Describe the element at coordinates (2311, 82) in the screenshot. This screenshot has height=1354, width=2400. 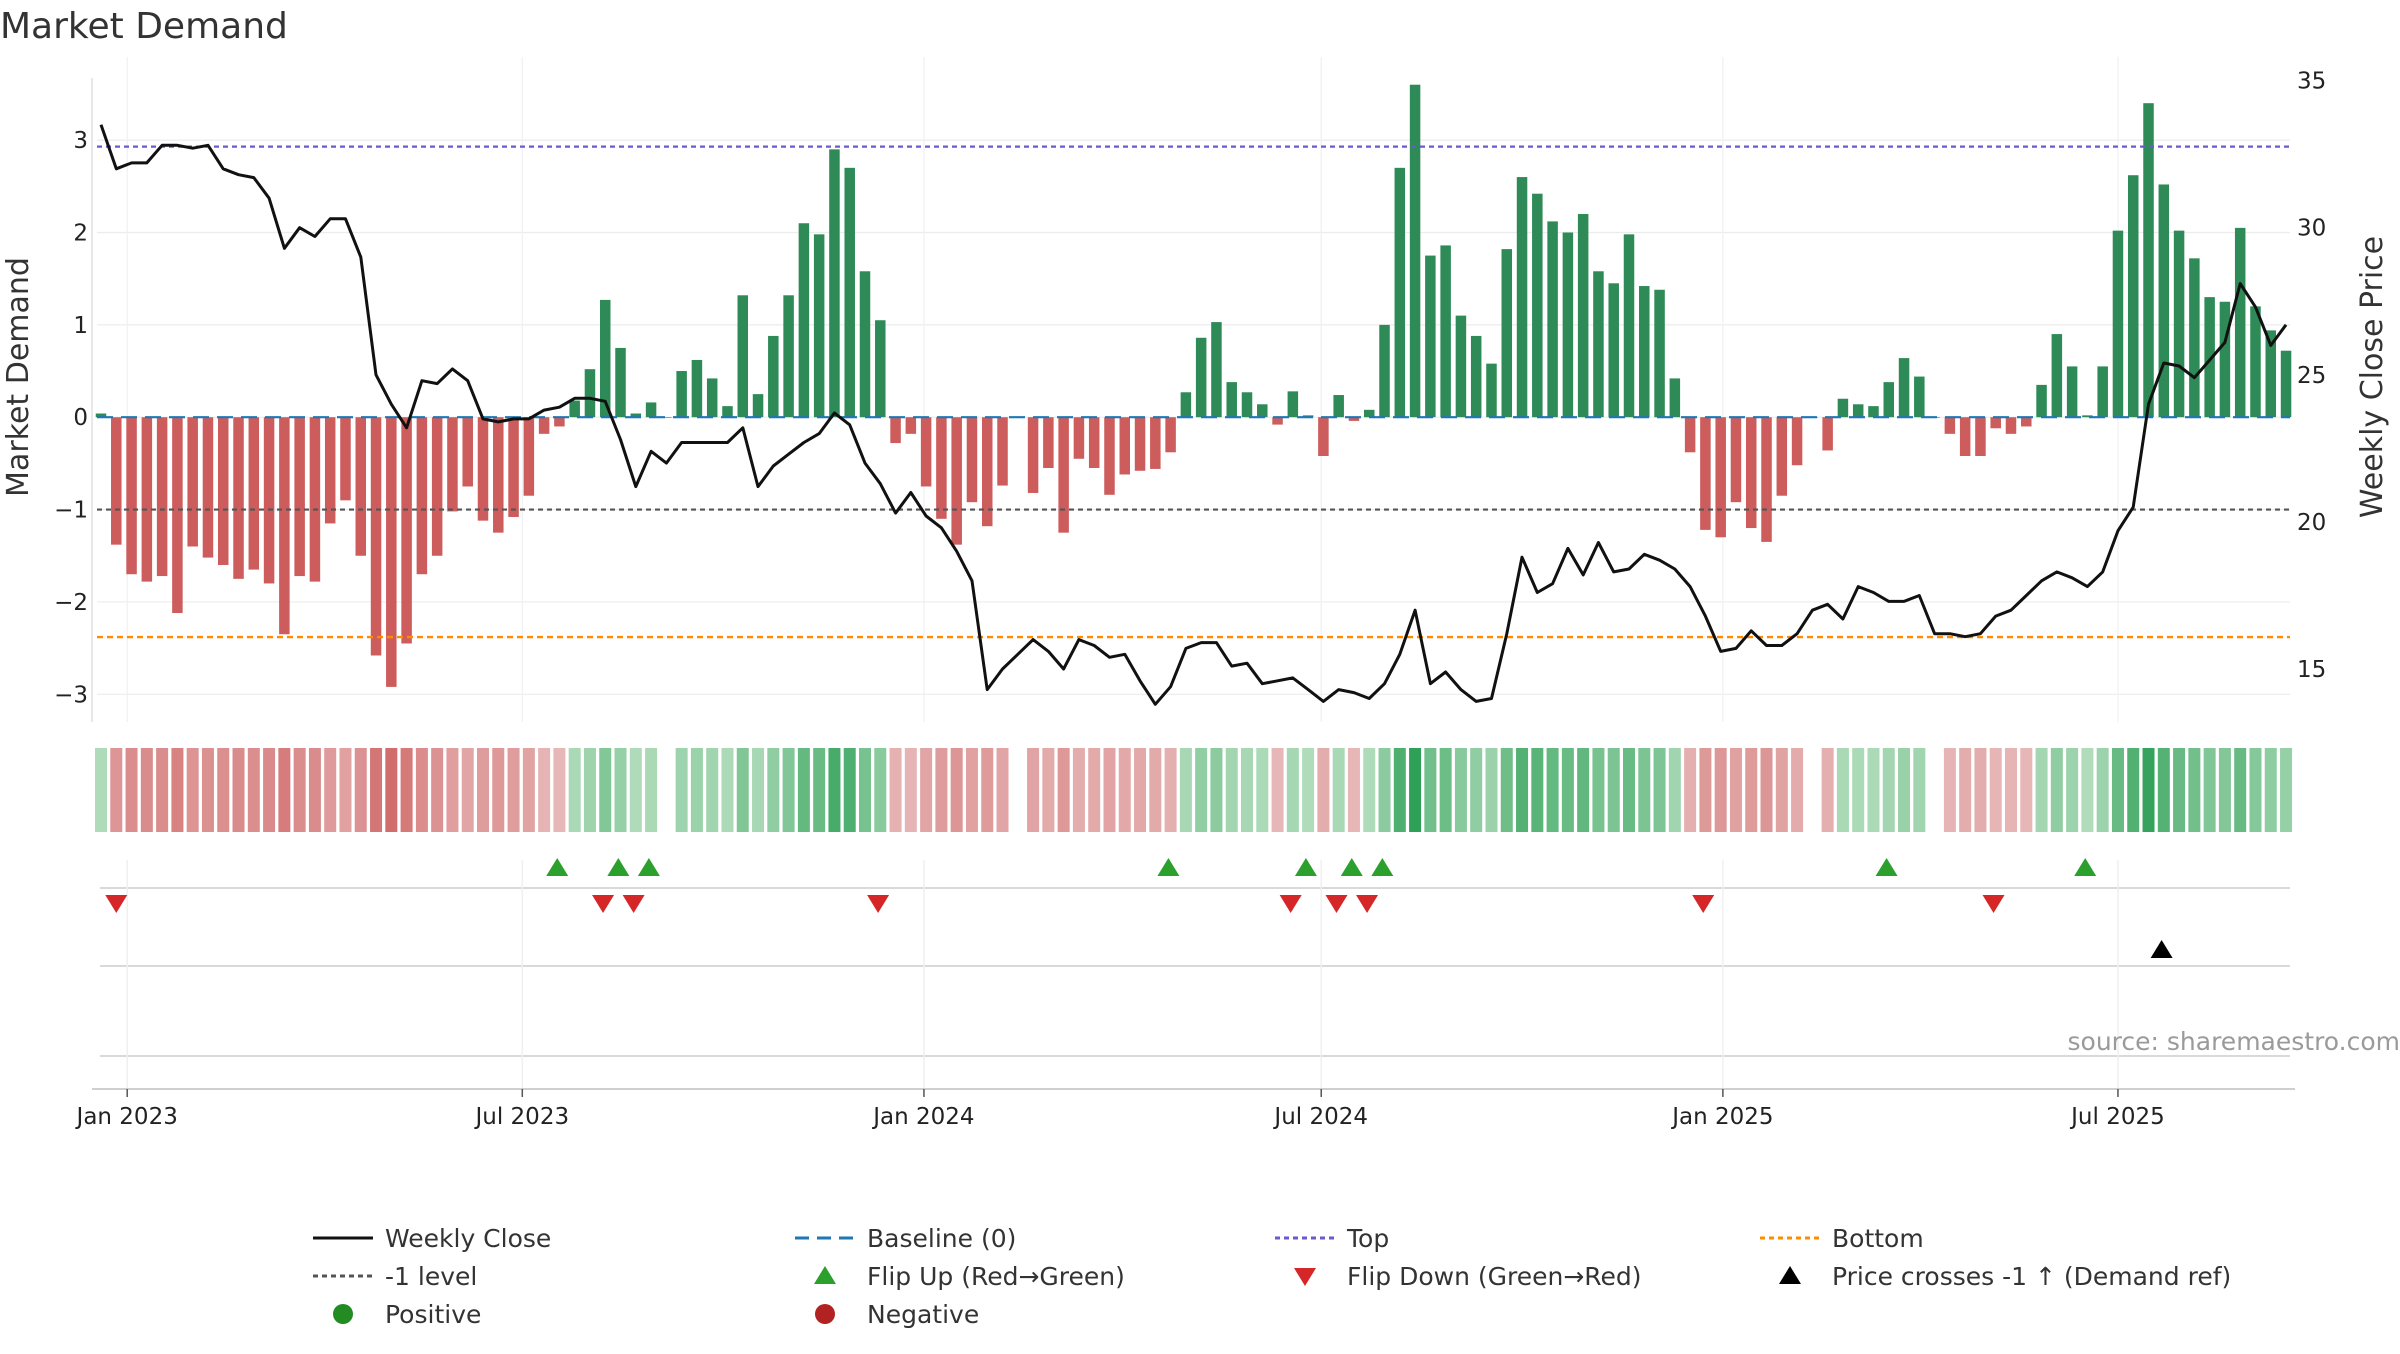
I see `y2-tick-label: 35` at that location.